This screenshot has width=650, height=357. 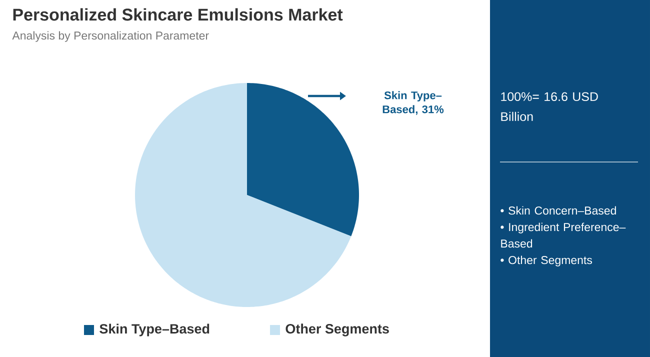 I want to click on text: • Ingredient Preference–Based, so click(x=563, y=235).